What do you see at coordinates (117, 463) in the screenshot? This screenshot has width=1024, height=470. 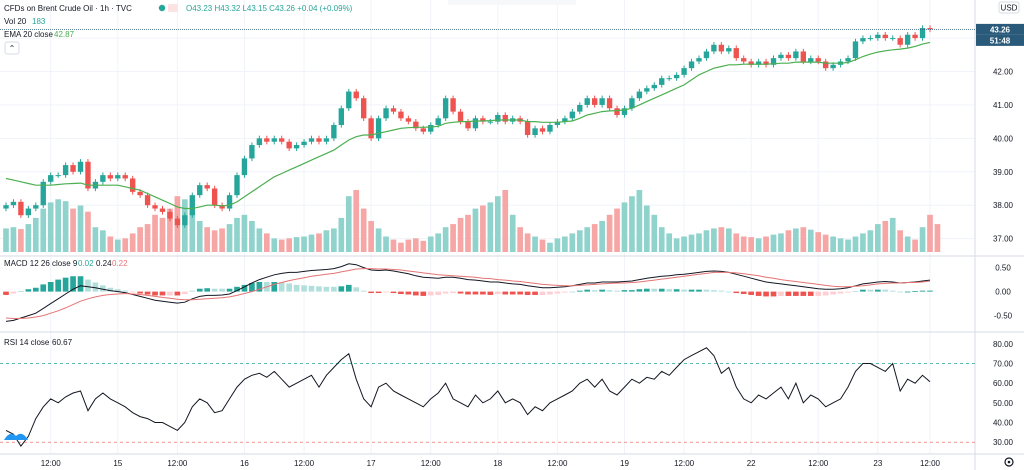 I see `time-tick-label: 15` at bounding box center [117, 463].